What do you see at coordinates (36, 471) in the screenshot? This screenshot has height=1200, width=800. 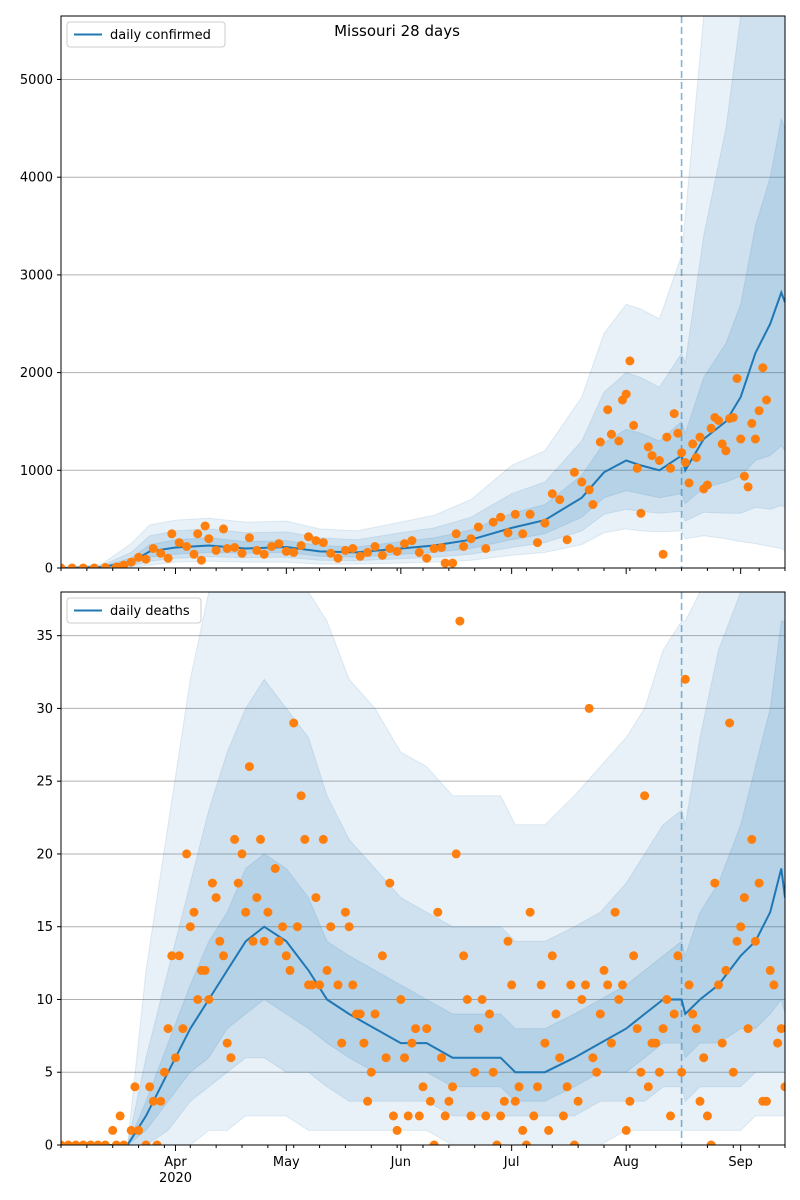 I see `y-tick-label: 1000` at bounding box center [36, 471].